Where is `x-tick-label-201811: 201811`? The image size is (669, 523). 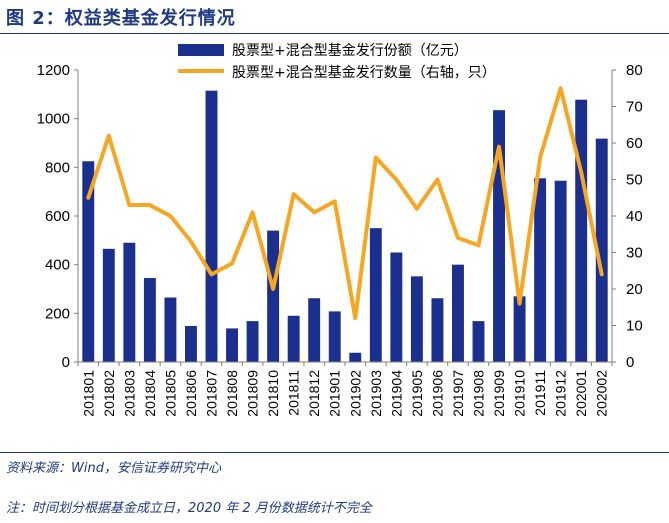 x-tick-label-201811: 201811 is located at coordinates (294, 393).